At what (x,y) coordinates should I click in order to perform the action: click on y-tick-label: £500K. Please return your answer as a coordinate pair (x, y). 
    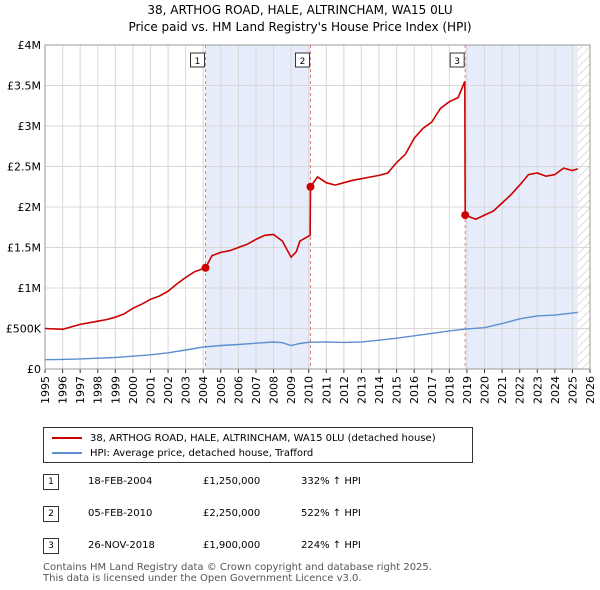
    Looking at the image, I should click on (24, 329).